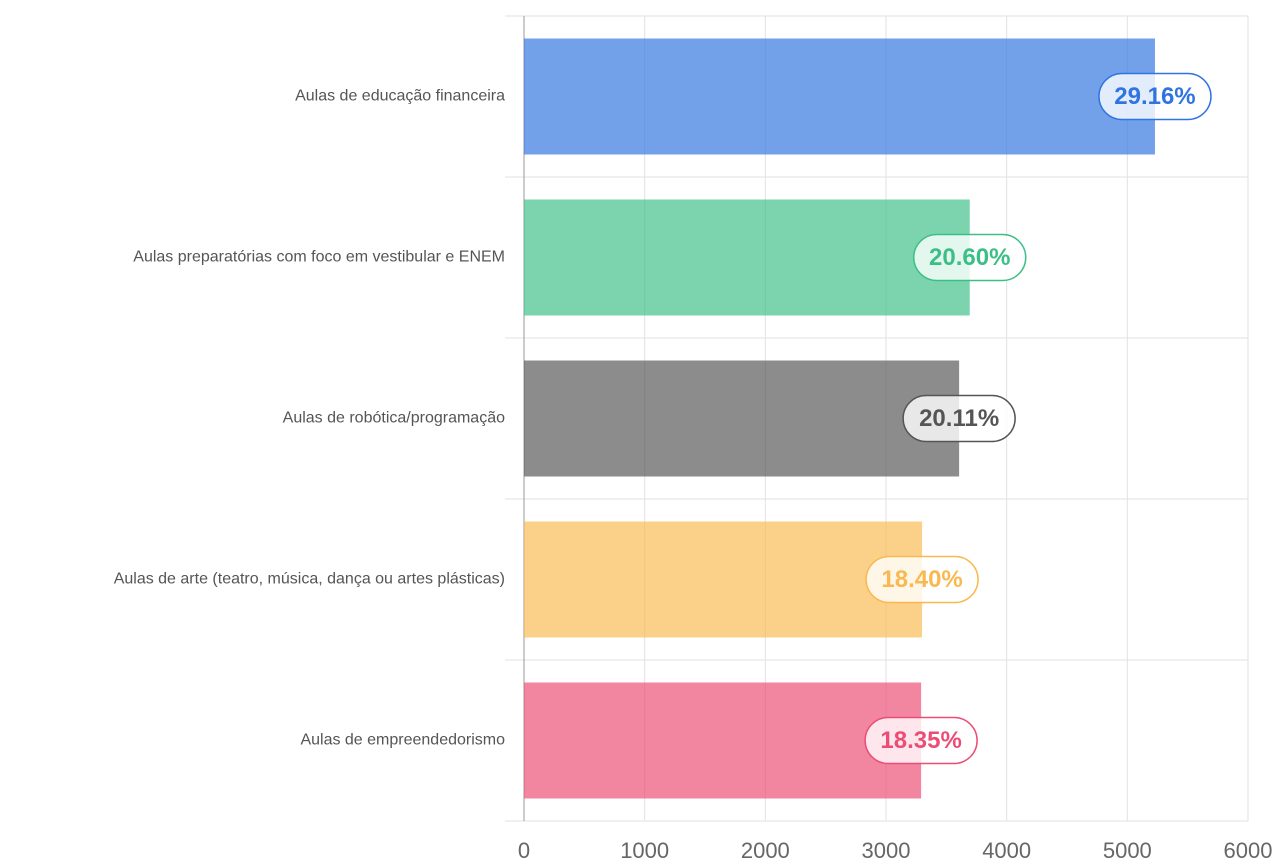 This screenshot has height=865, width=1279. I want to click on value-label: 20.60%, so click(969, 257).